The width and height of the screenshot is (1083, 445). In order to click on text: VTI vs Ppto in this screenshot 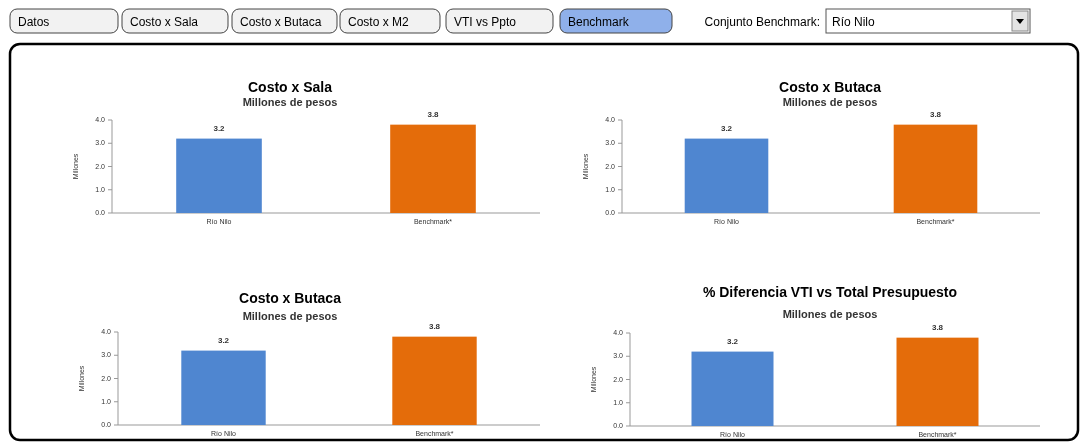, I will do `click(485, 22)`.